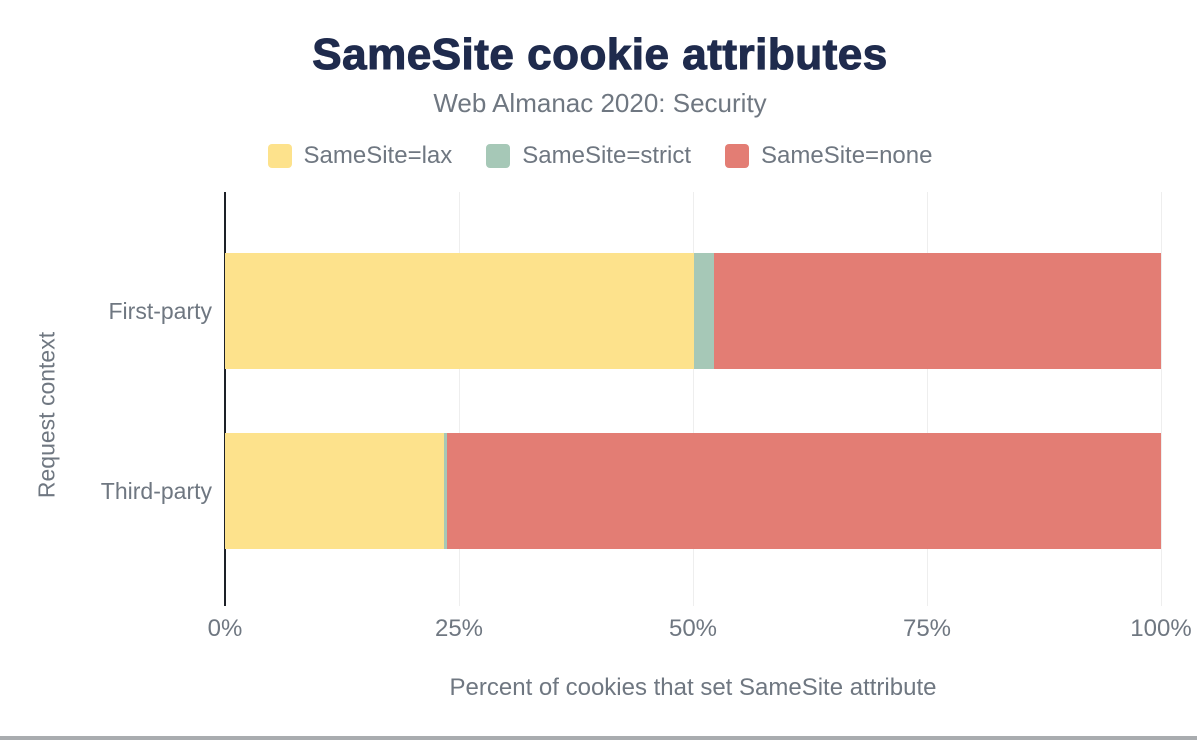 The height and width of the screenshot is (742, 1200). I want to click on x-tick-label-0: 0%, so click(225, 628).